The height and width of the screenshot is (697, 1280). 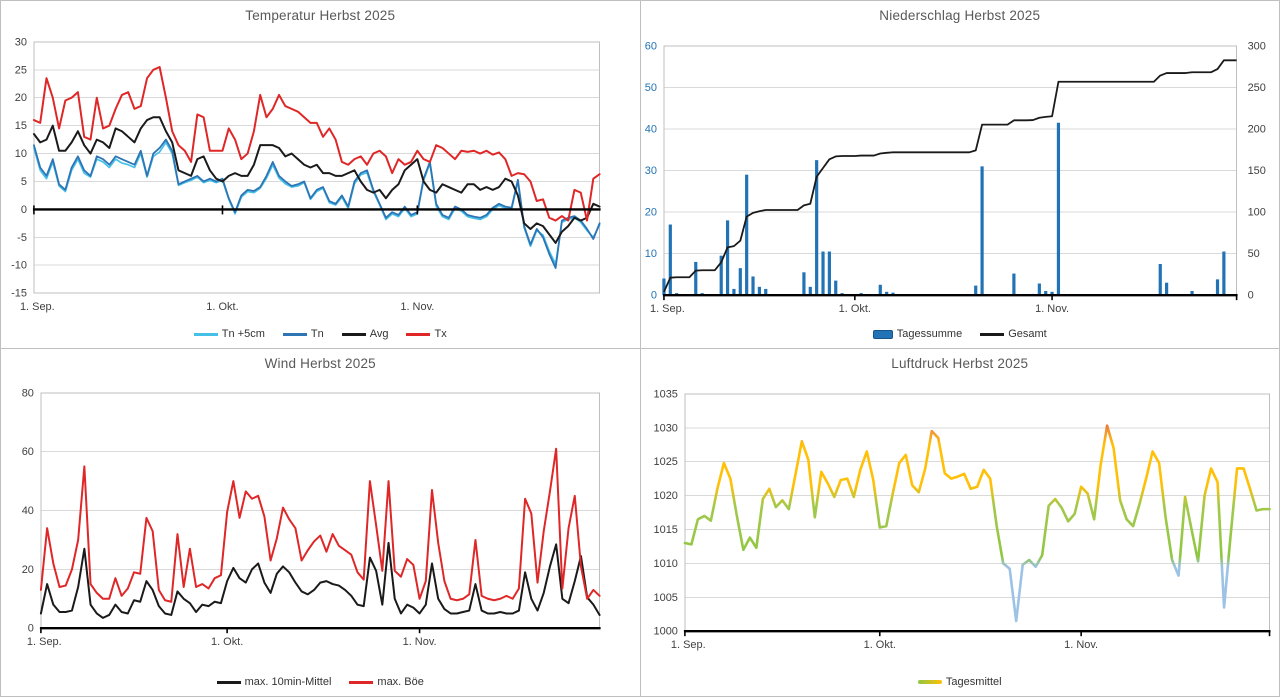 I want to click on svg-text: 1025, so click(x=665, y=462).